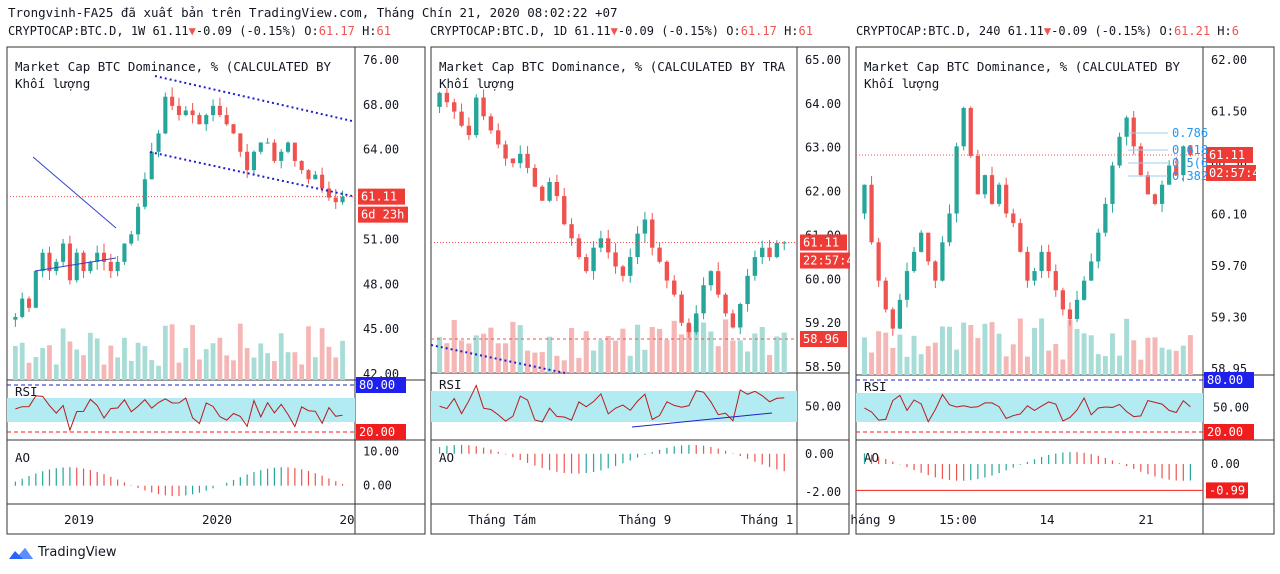 This screenshot has width=1280, height=574. I want to click on ao-tag-bg, so click(1227, 490).